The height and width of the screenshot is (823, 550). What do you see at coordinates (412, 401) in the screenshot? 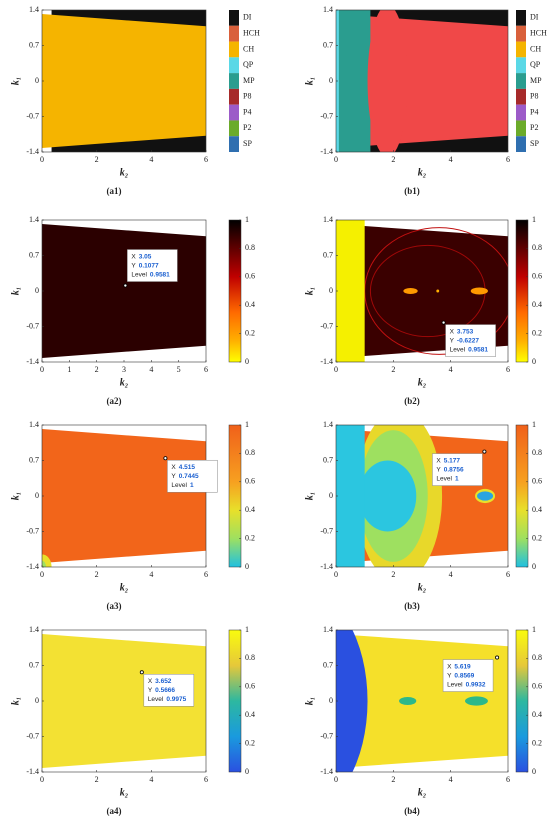
I see `panel-label: (b2)` at bounding box center [412, 401].